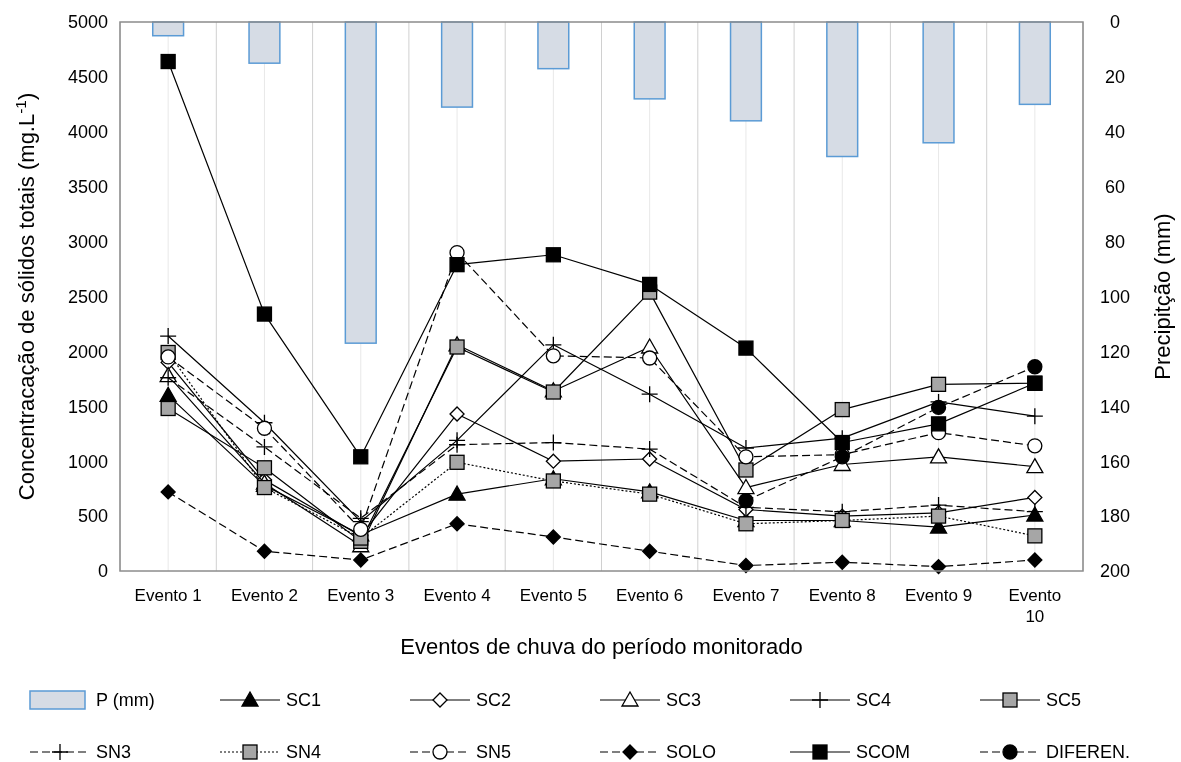  I want to click on y2-tick-label: 120, so click(1115, 351).